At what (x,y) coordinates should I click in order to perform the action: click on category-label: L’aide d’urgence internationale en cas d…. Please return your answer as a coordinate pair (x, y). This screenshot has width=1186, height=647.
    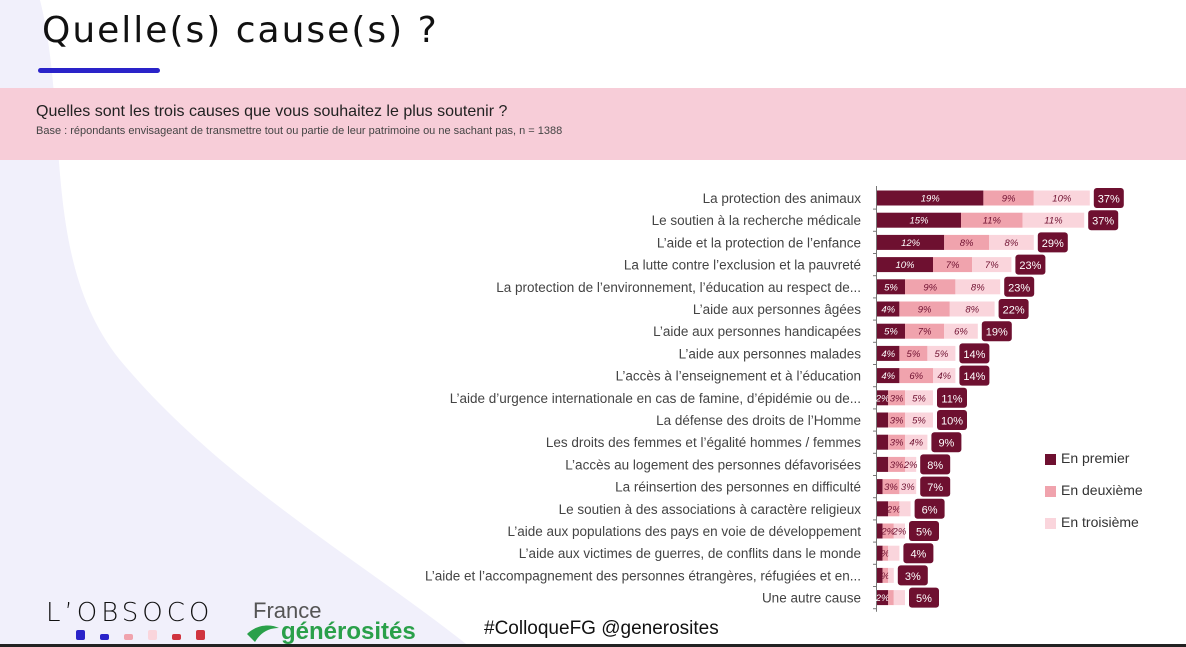
    Looking at the image, I should click on (655, 398).